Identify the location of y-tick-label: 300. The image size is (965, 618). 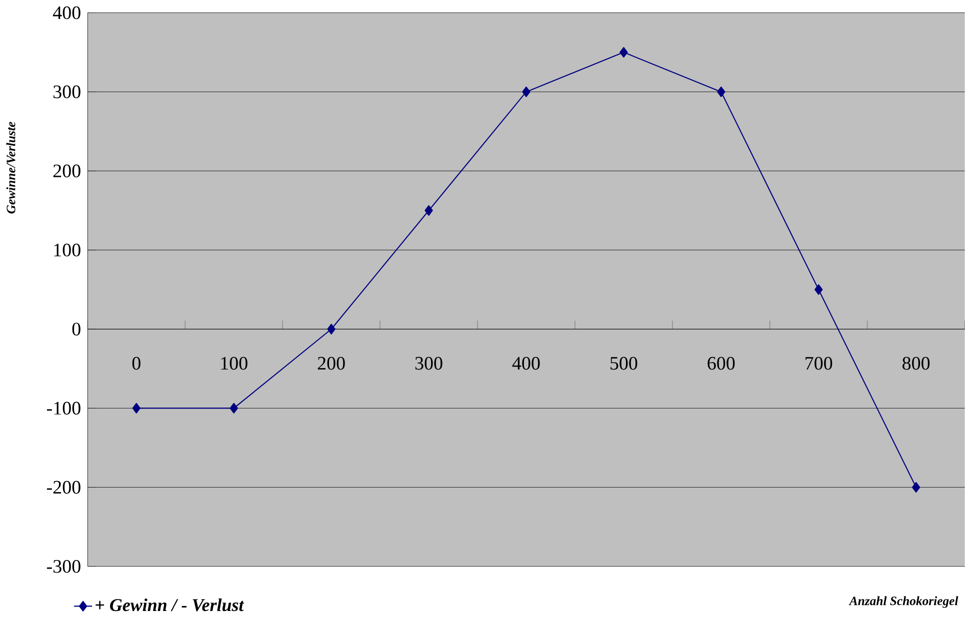
(67, 91).